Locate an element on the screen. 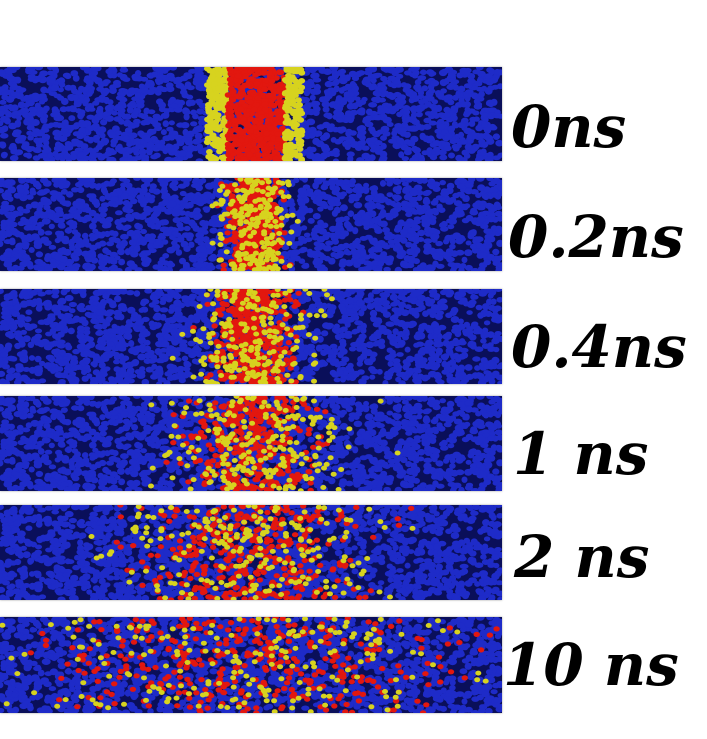 The width and height of the screenshot is (707, 739). snapshot-1ns is located at coordinates (251, 443).